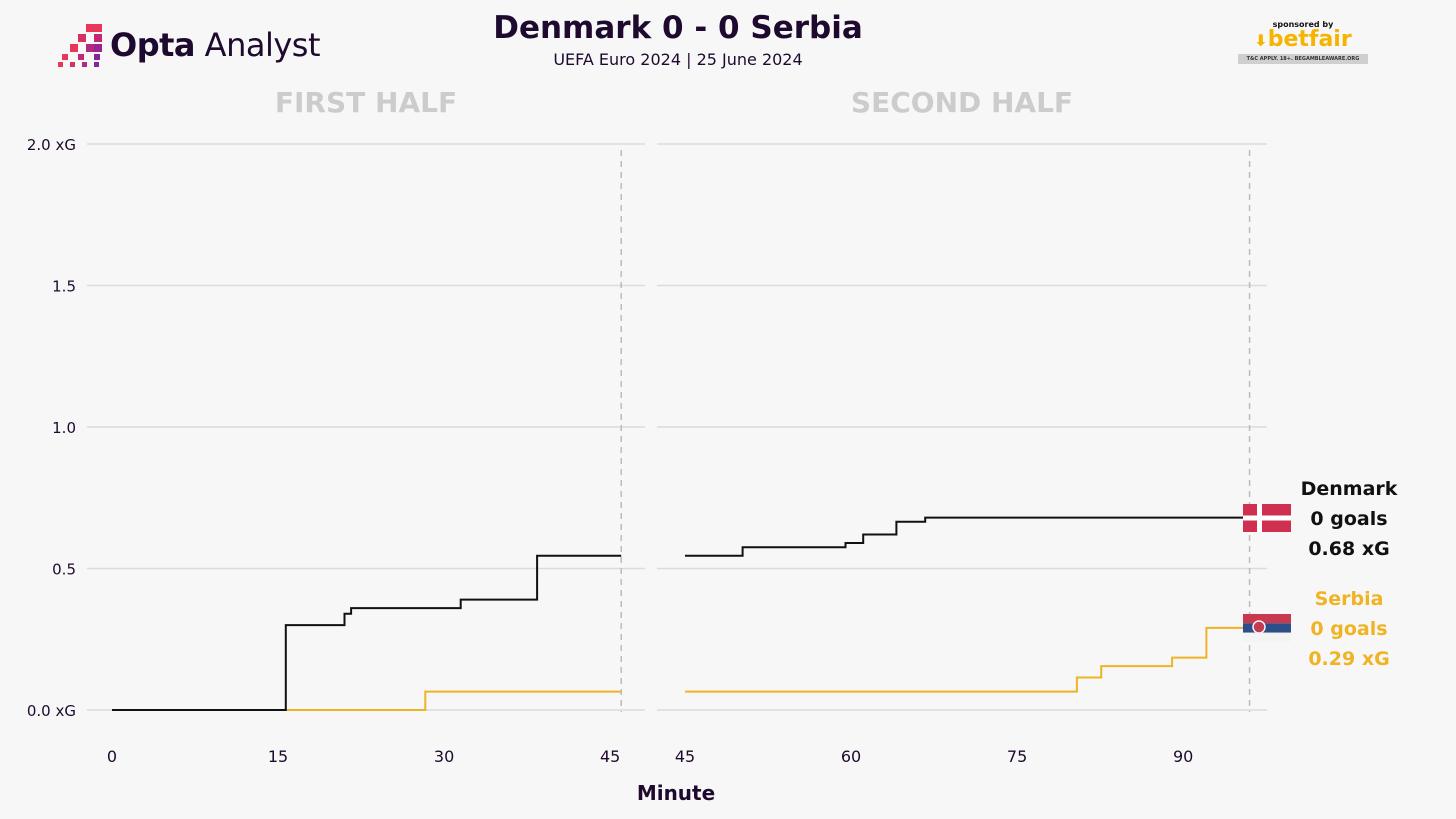 This screenshot has height=819, width=1456. What do you see at coordinates (64, 570) in the screenshot?
I see `y-tick-label: 0.5` at bounding box center [64, 570].